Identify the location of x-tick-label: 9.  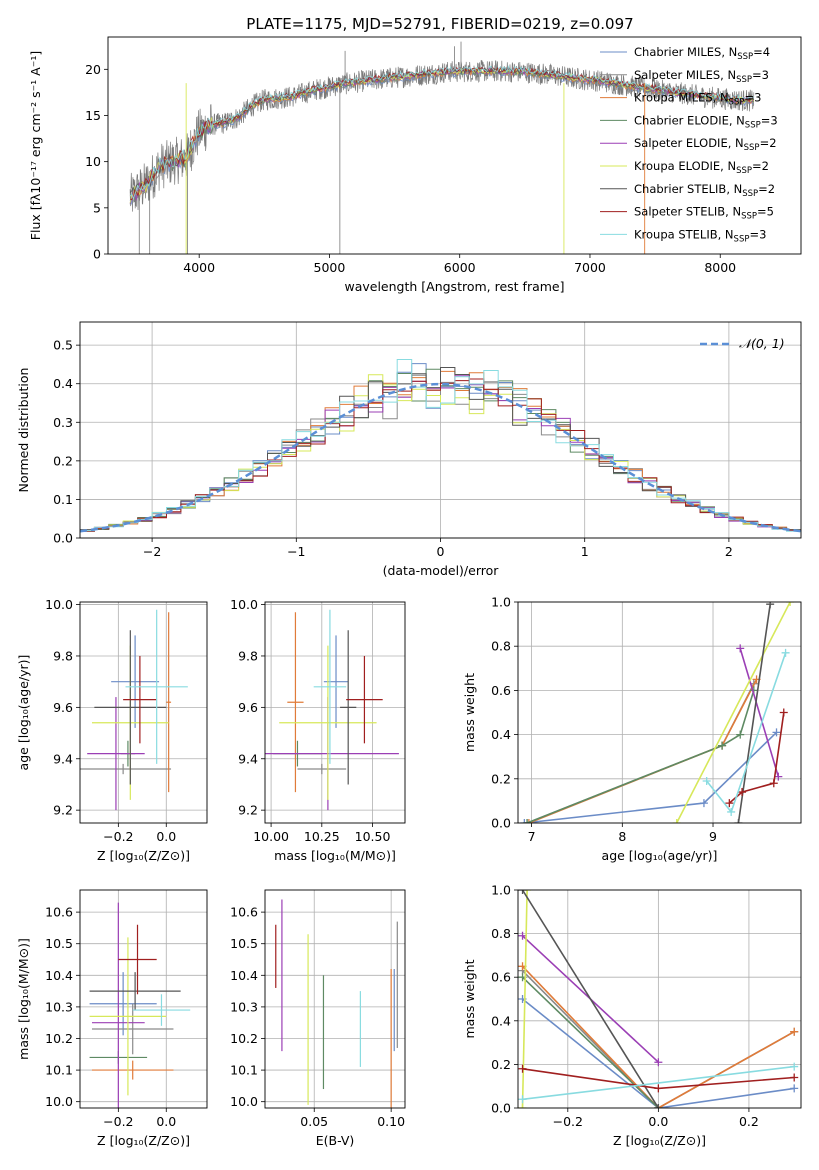
(713, 836).